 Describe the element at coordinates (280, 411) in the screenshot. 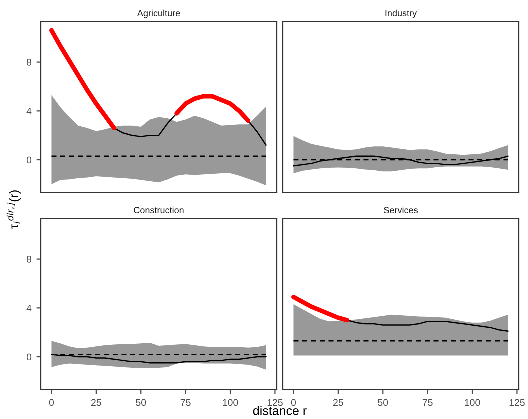

I see `x-axis-title: distance r` at that location.